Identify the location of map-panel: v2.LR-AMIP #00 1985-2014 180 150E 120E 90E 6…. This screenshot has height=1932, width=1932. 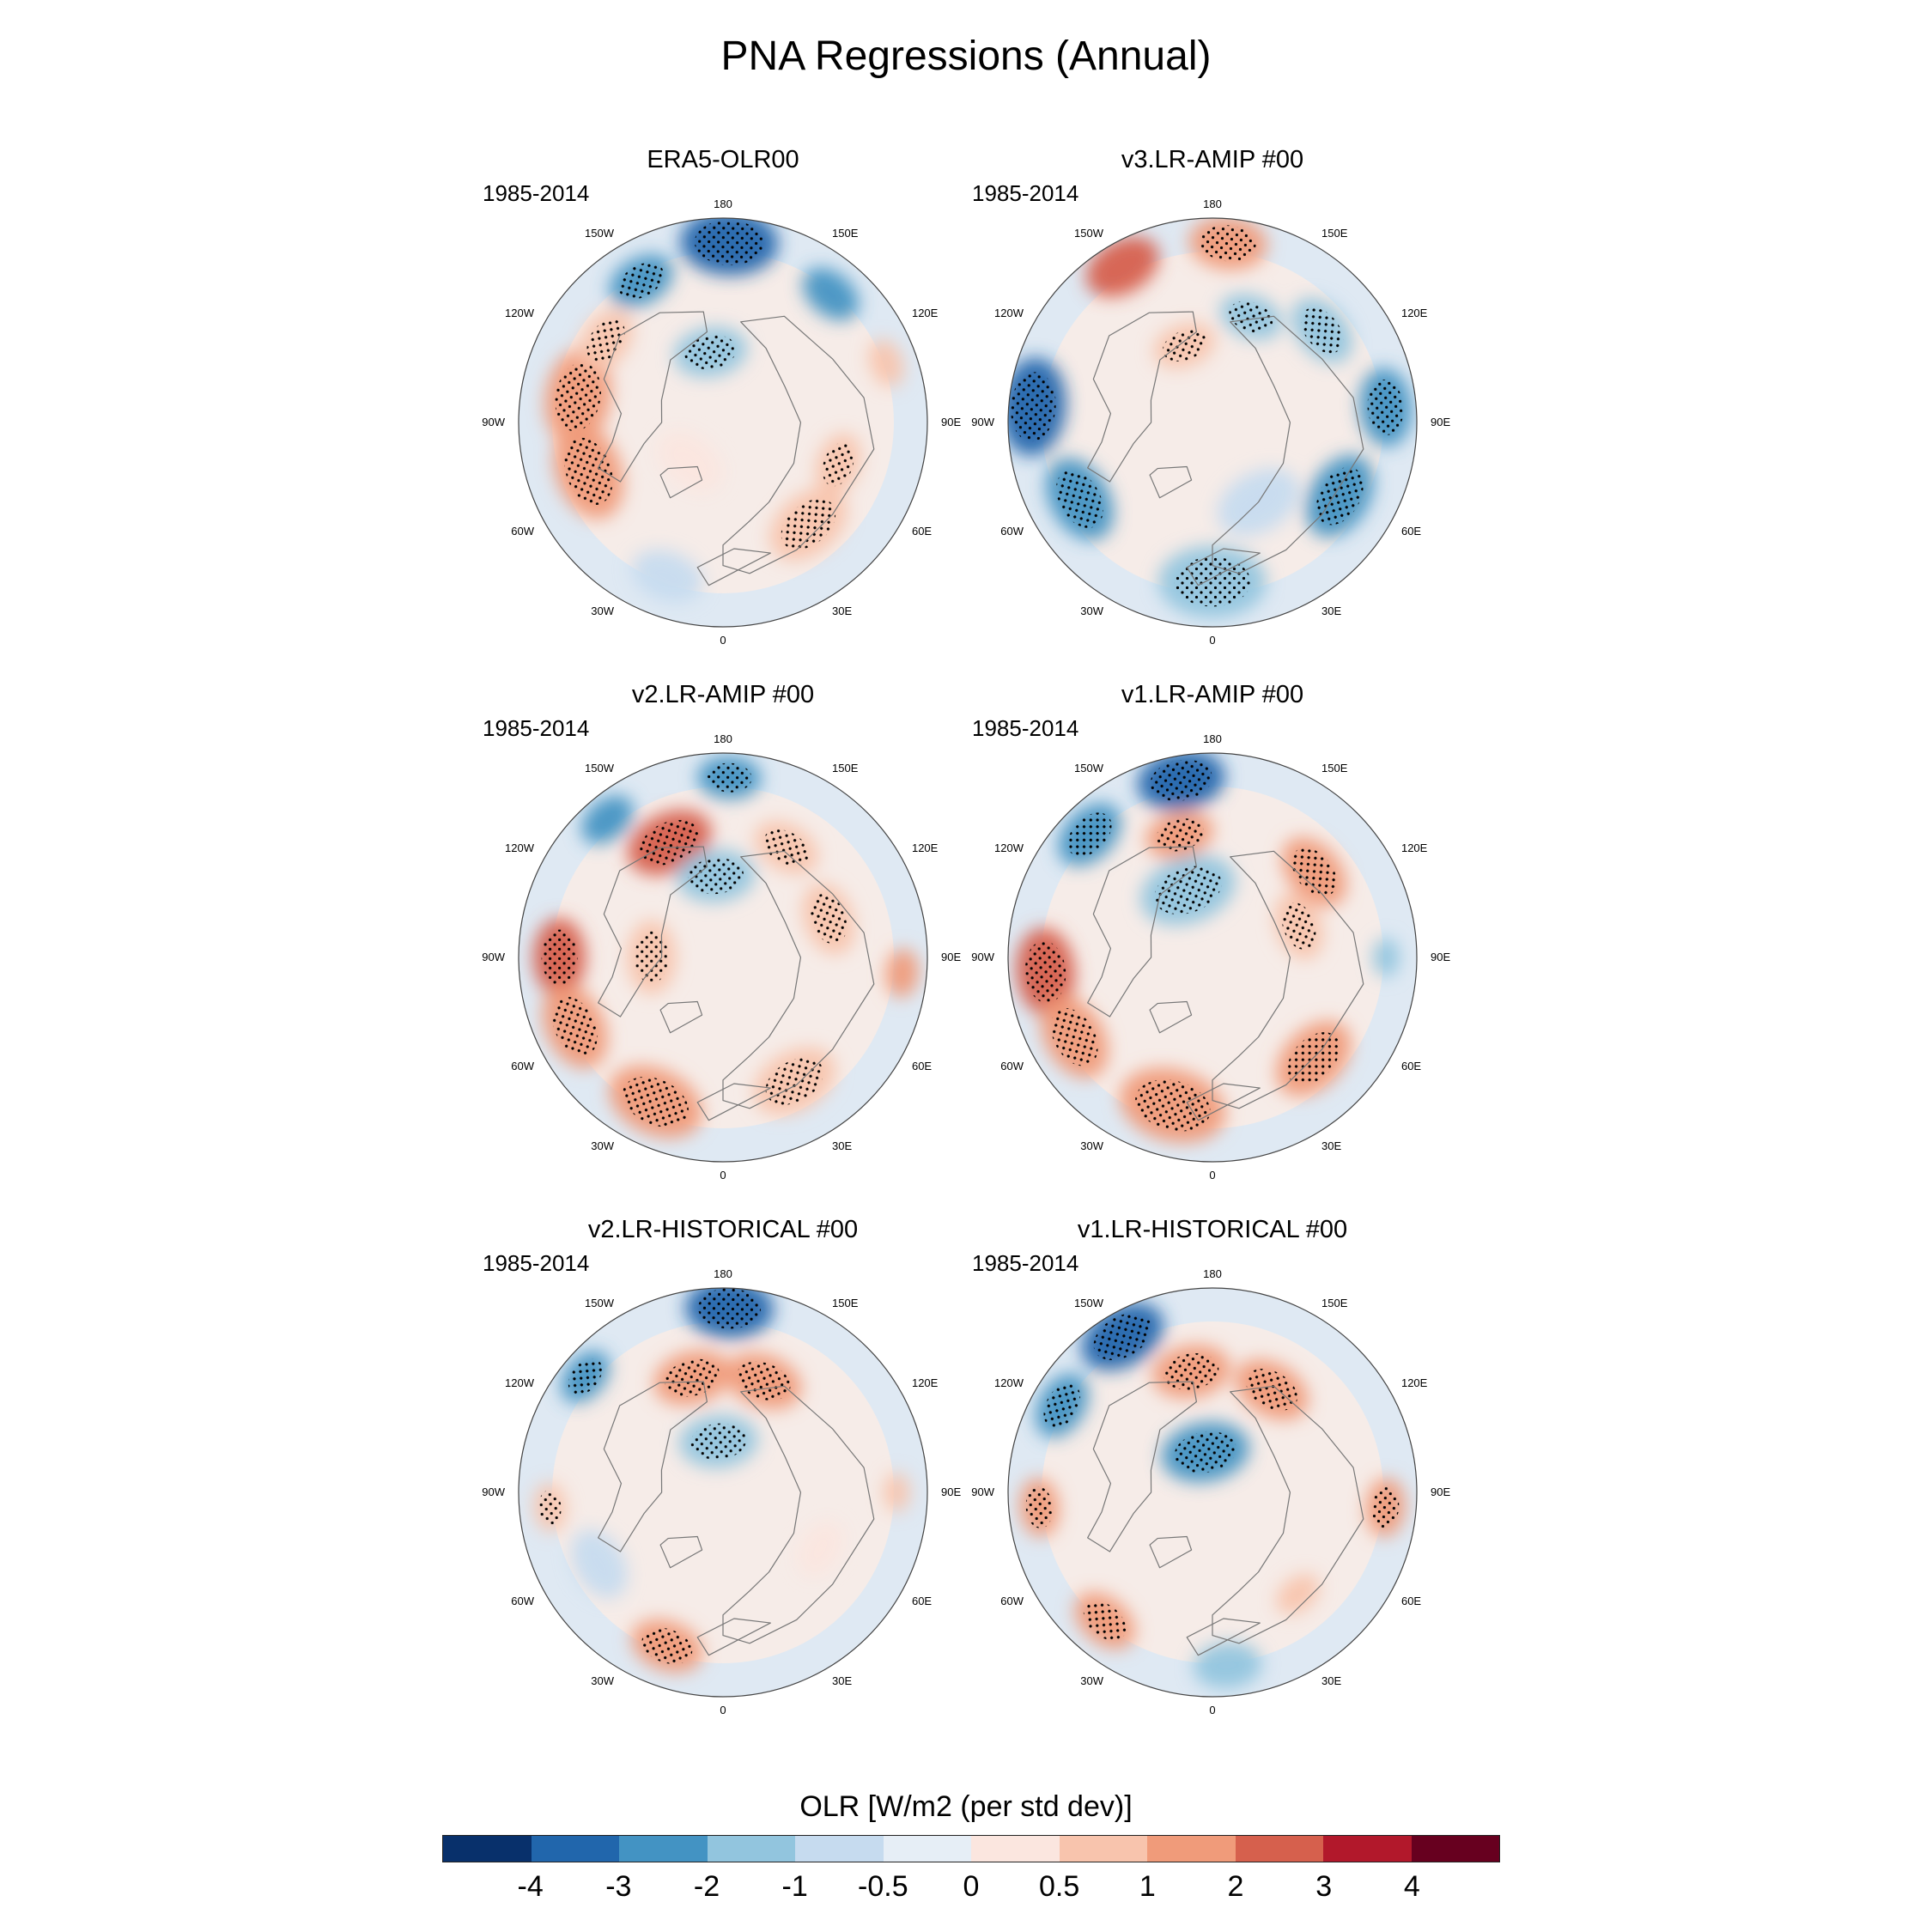
(722, 932).